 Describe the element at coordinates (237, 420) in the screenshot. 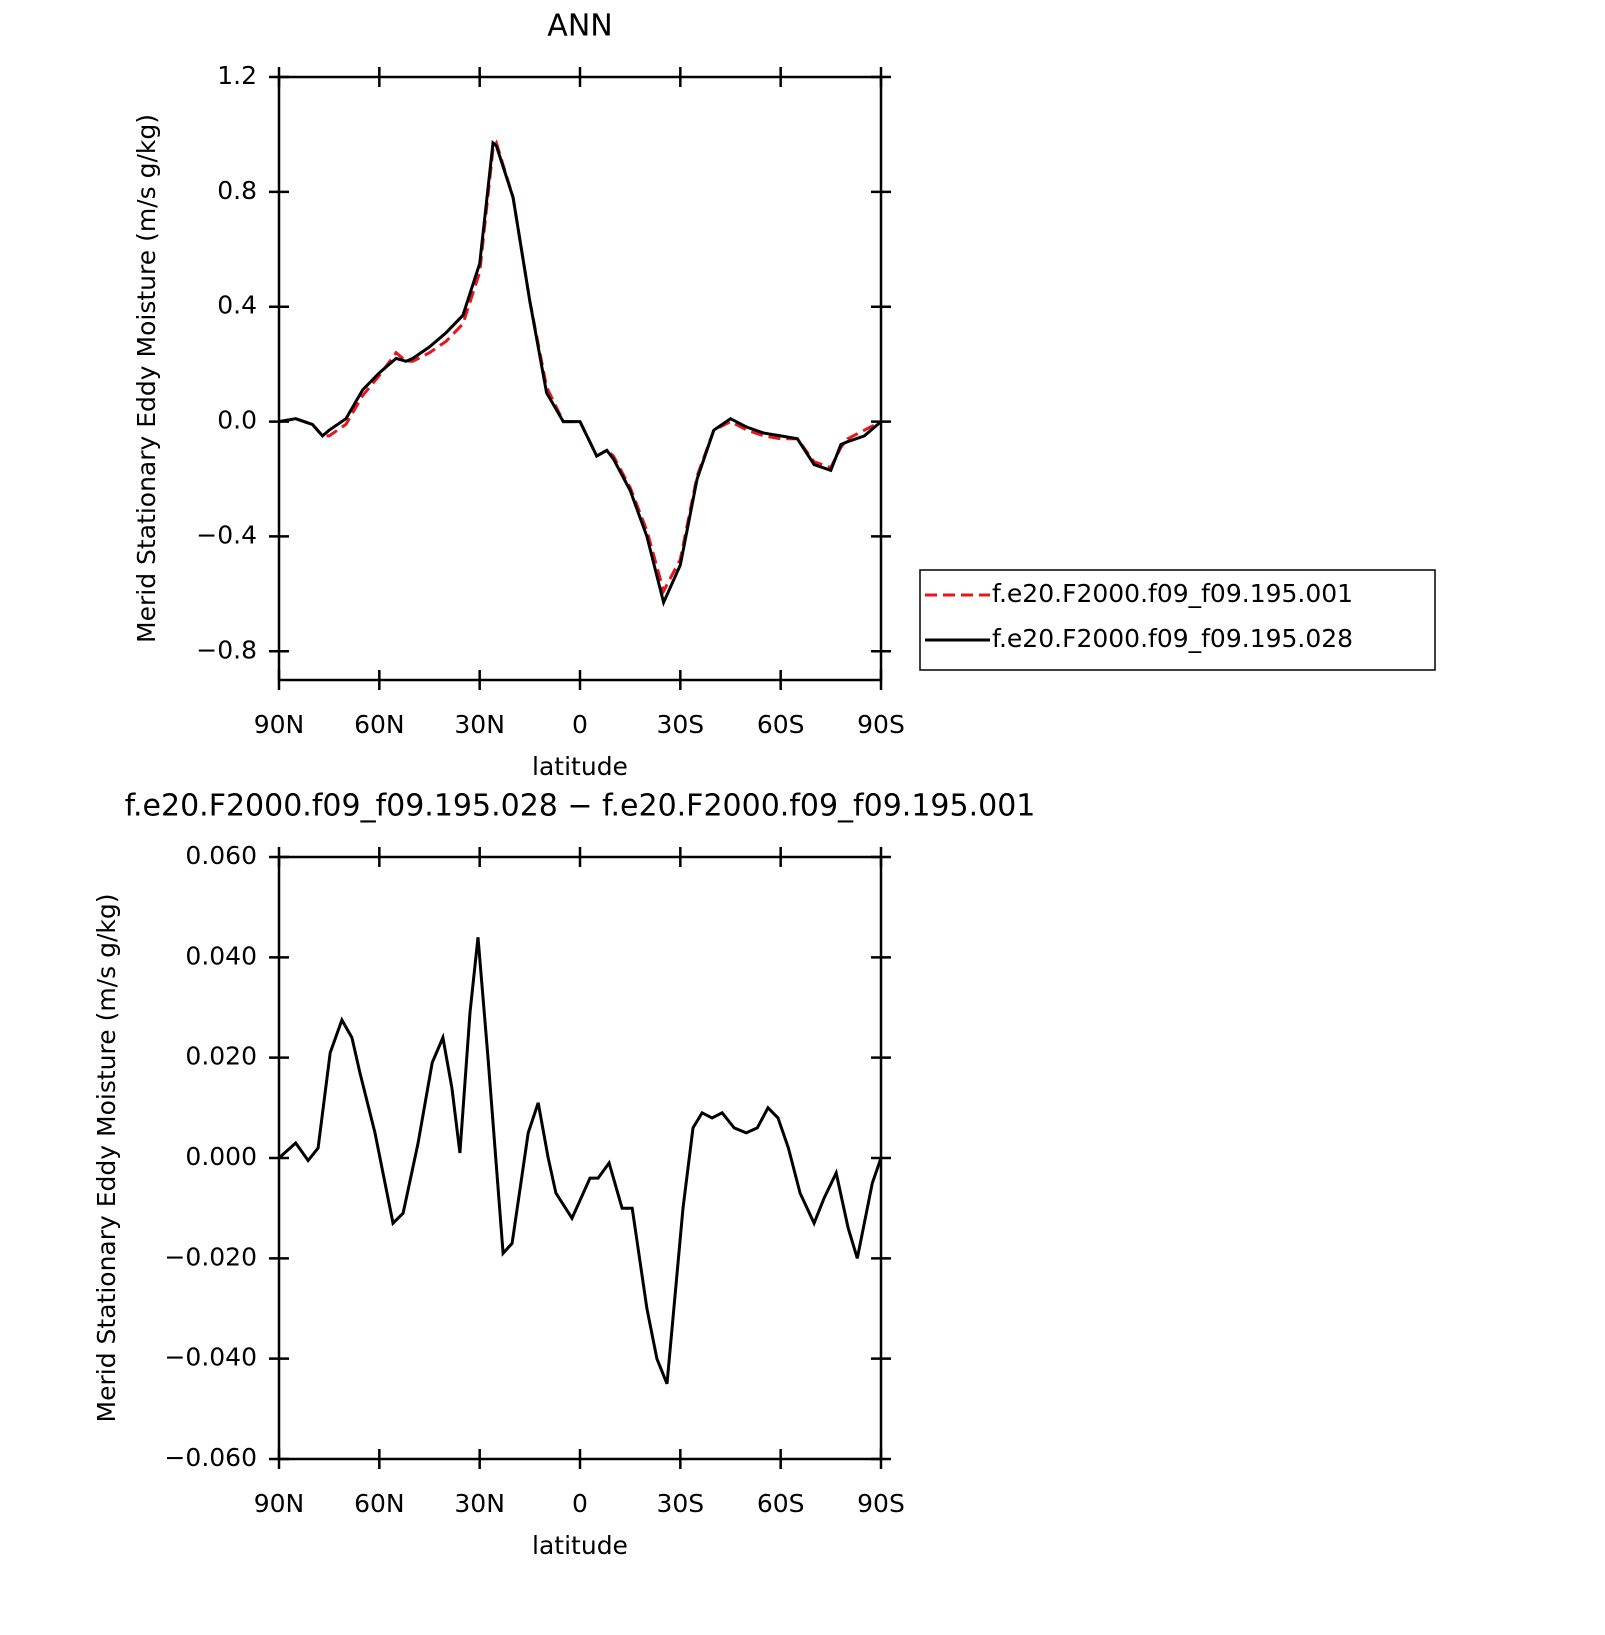

I see `y-tick-label: 0.0` at that location.